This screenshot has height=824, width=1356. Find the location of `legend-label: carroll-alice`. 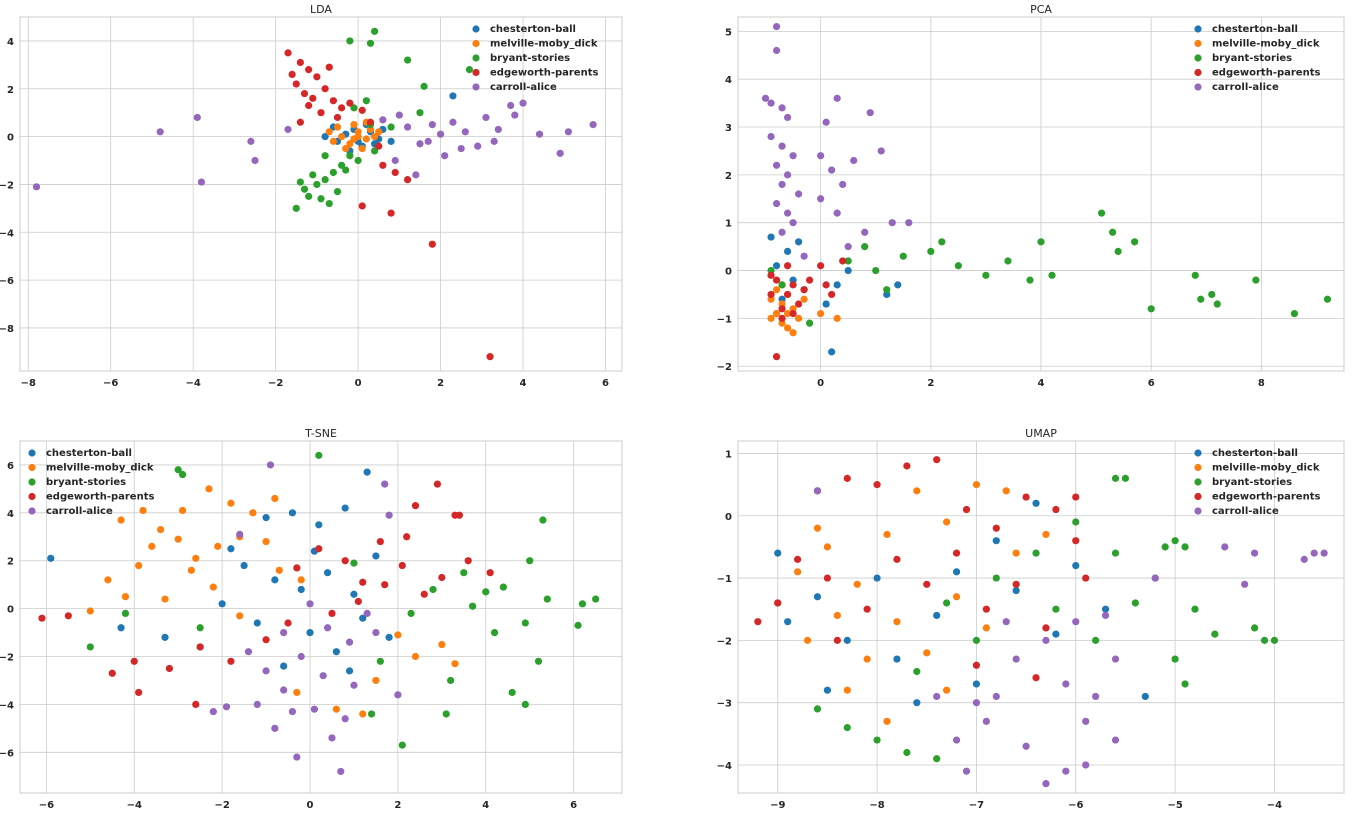

legend-label: carroll-alice is located at coordinates (1245, 87).